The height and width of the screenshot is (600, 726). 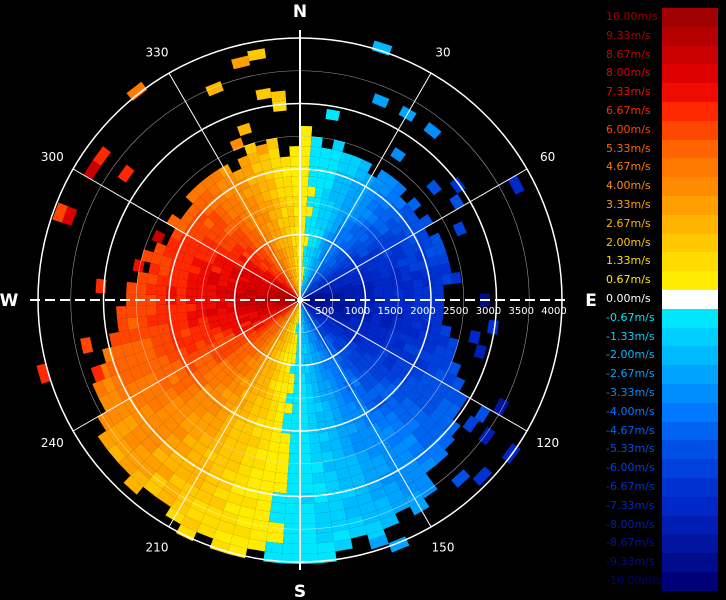 What do you see at coordinates (662, 299) in the screenshot?
I see `colorbar-row: 0.00m/s` at bounding box center [662, 299].